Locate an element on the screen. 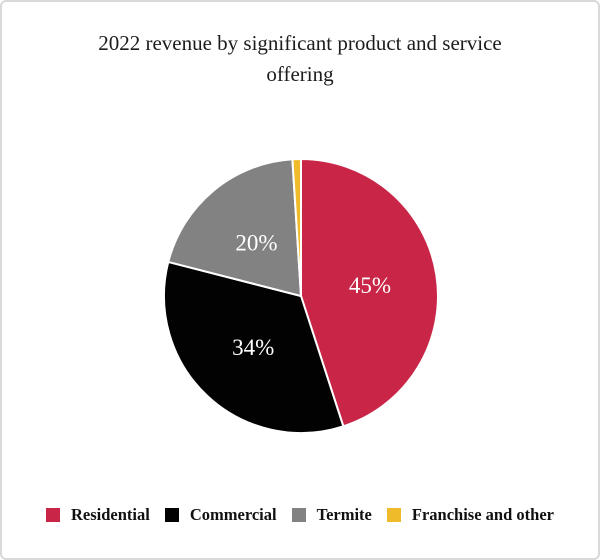 Image resolution: width=600 pixels, height=560 pixels. legend-item-termite: Termite is located at coordinates (331, 515).